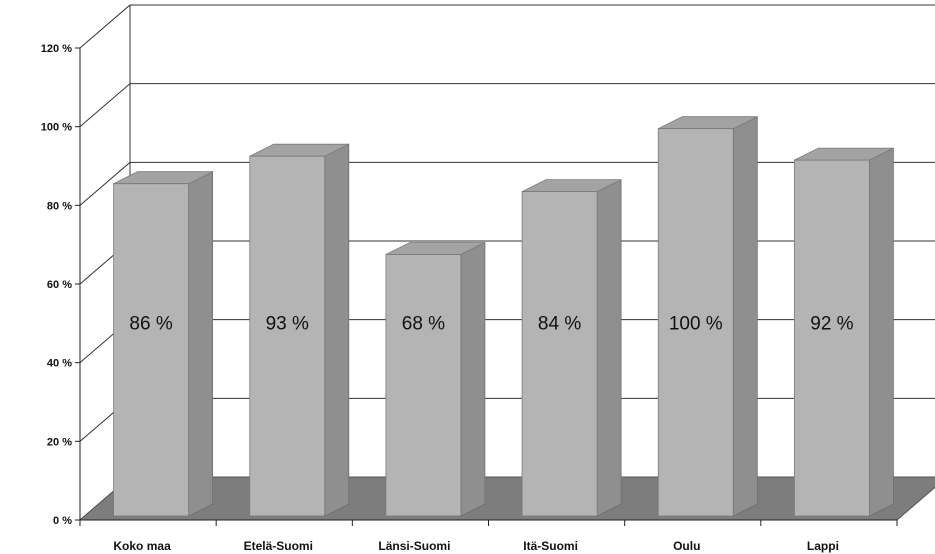  What do you see at coordinates (150, 323) in the screenshot?
I see `data-label-0: 86 %` at bounding box center [150, 323].